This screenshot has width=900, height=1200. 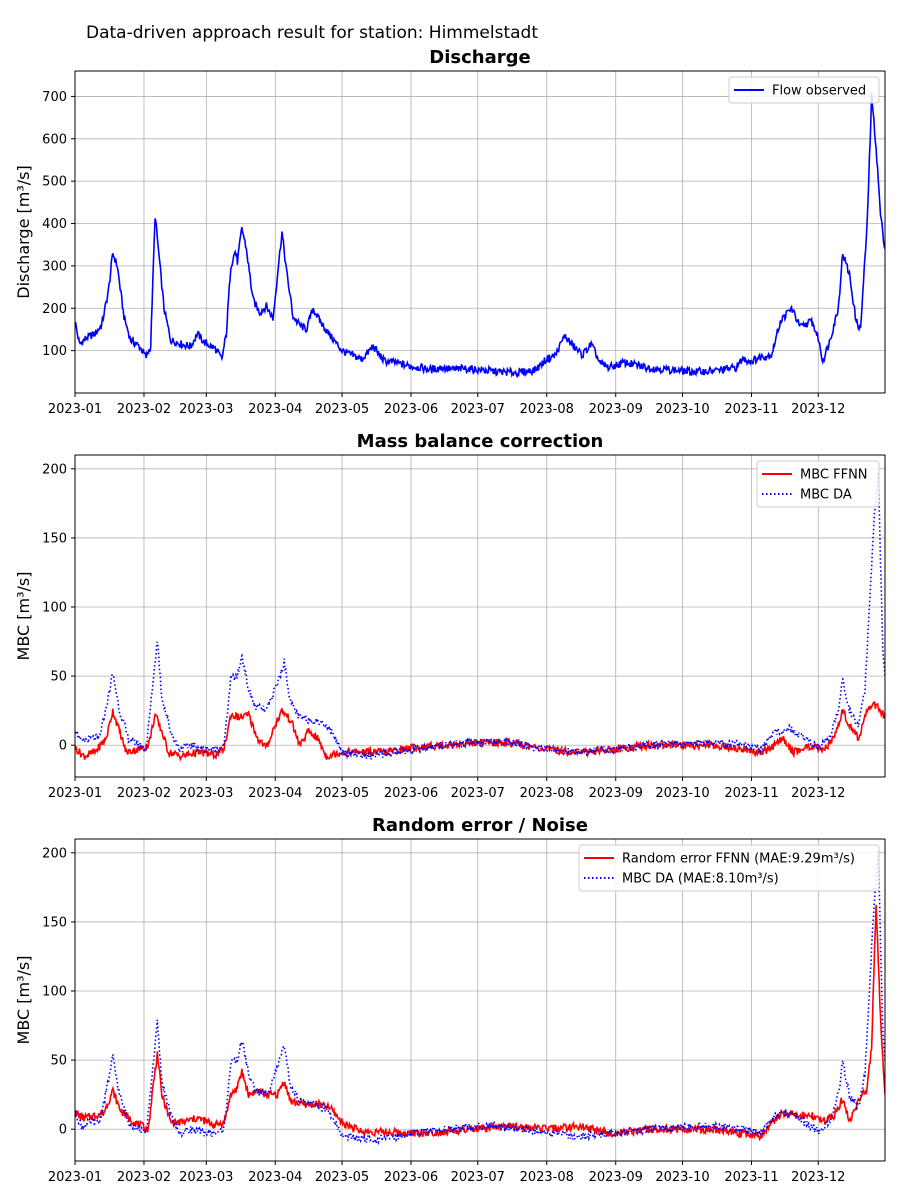 What do you see at coordinates (54, 182) in the screenshot?
I see `y-tick-label: 500` at bounding box center [54, 182].